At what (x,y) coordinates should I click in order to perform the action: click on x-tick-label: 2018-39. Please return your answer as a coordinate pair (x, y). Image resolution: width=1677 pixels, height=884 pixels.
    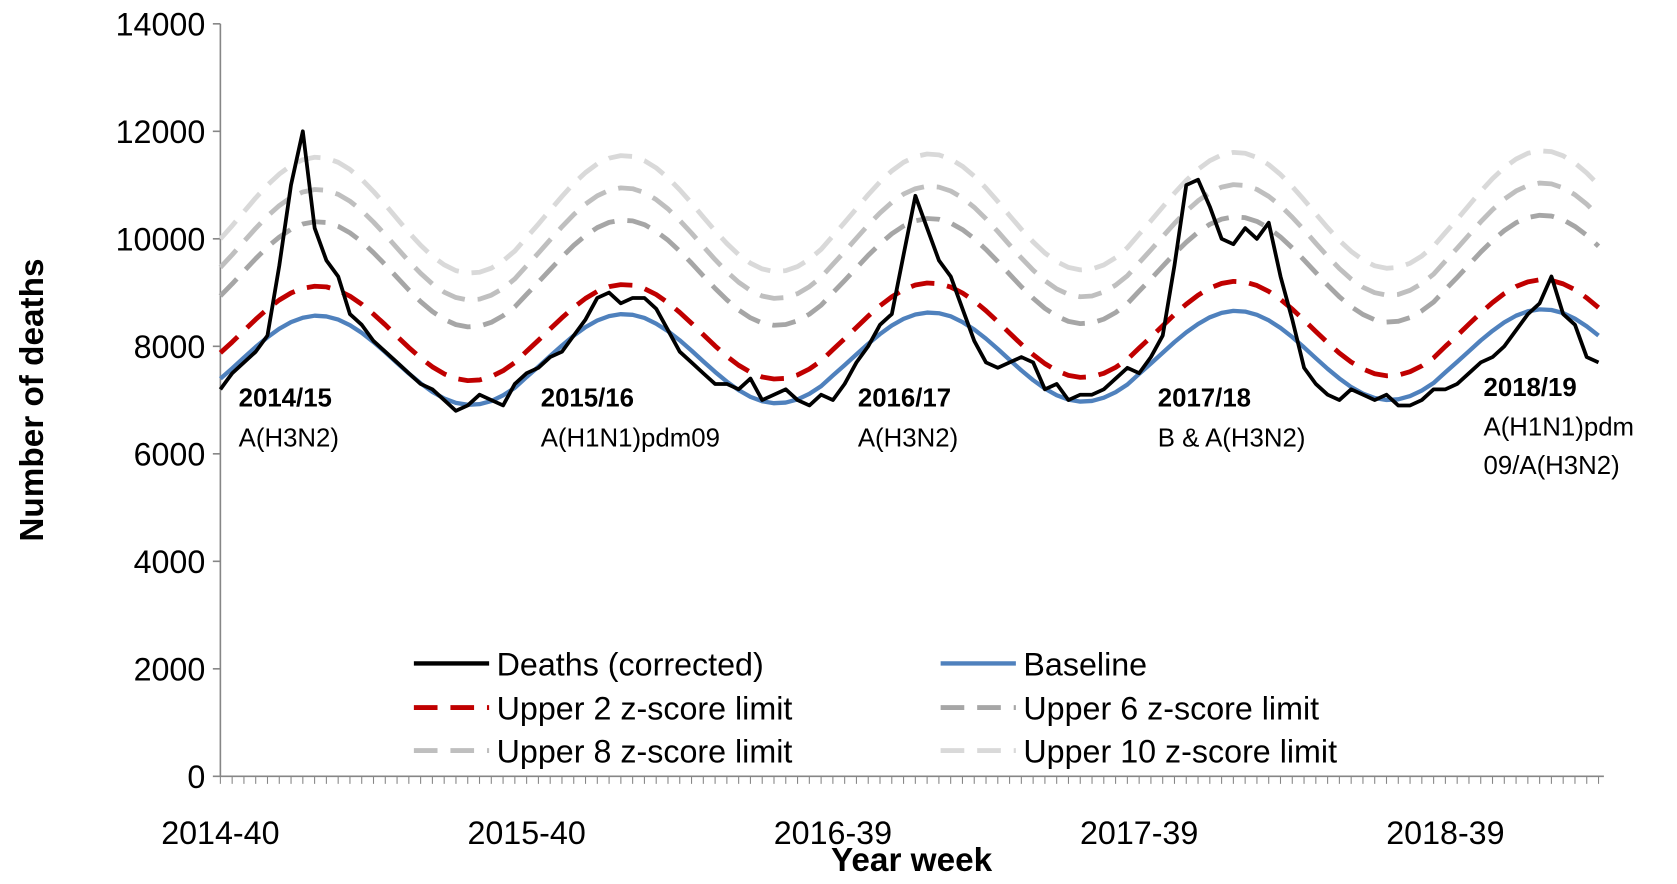
    Looking at the image, I should click on (1445, 833).